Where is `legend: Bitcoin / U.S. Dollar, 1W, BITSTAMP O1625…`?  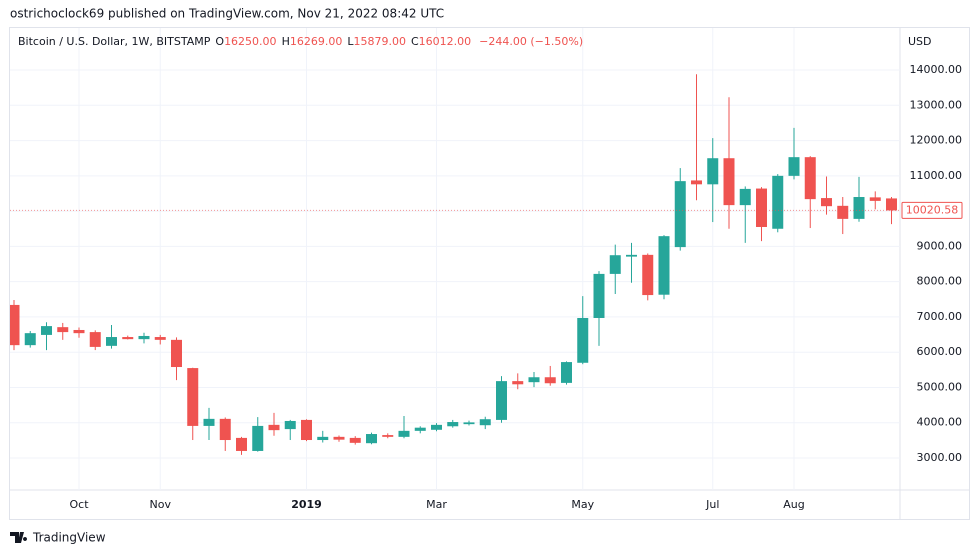 legend: Bitcoin / U.S. Dollar, 1W, BITSTAMP O1625… is located at coordinates (300, 41).